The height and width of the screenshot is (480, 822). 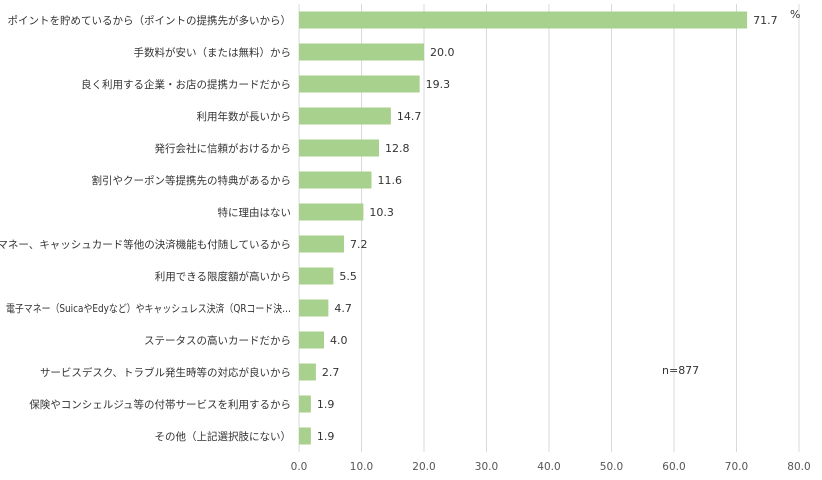 What do you see at coordinates (255, 212) in the screenshot?
I see `category-label: 特に理由はない` at bounding box center [255, 212].